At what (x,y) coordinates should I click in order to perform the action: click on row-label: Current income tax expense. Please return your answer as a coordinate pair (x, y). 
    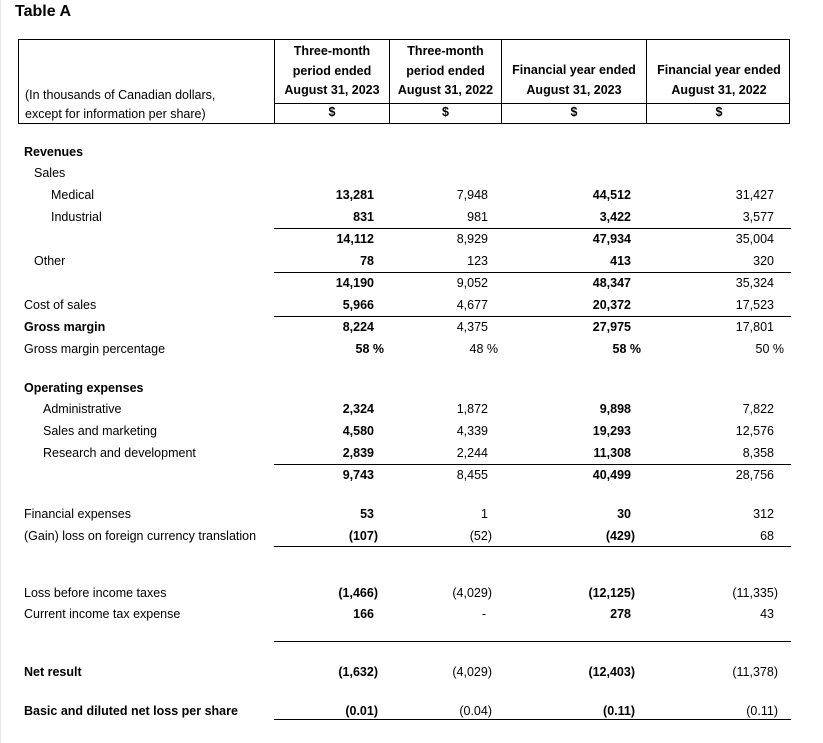
    Looking at the image, I should click on (102, 614).